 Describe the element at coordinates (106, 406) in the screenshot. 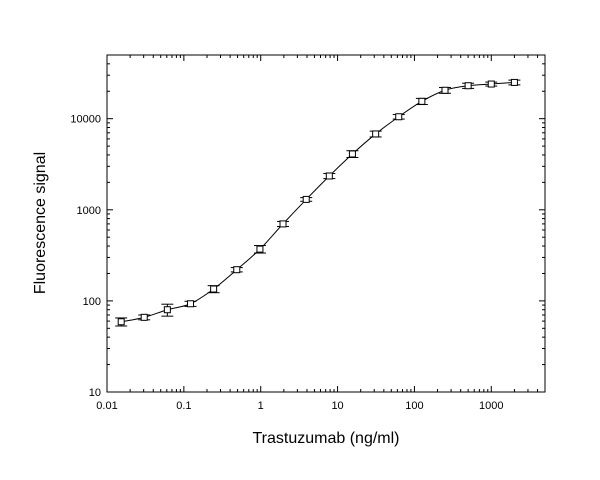

I see `x-tick-label: 0.01` at that location.